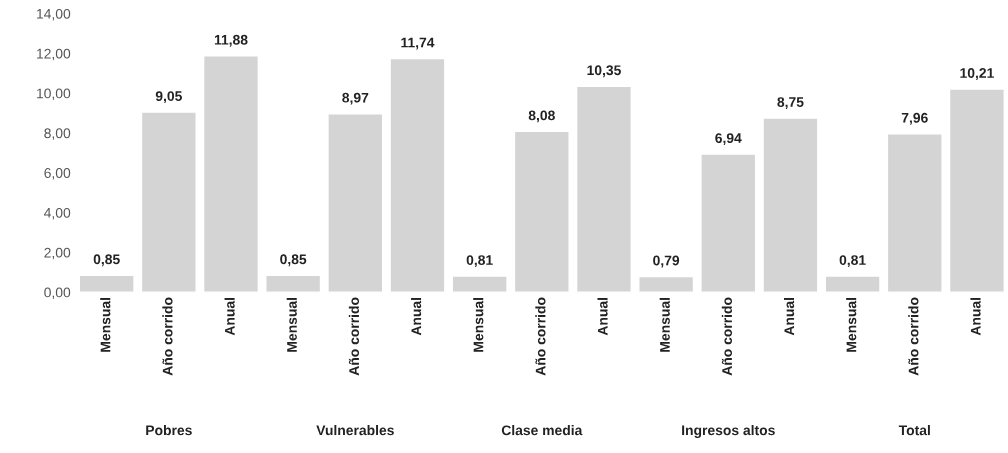  What do you see at coordinates (57, 174) in the screenshot?
I see `y-tick-label: 6,00` at bounding box center [57, 174].